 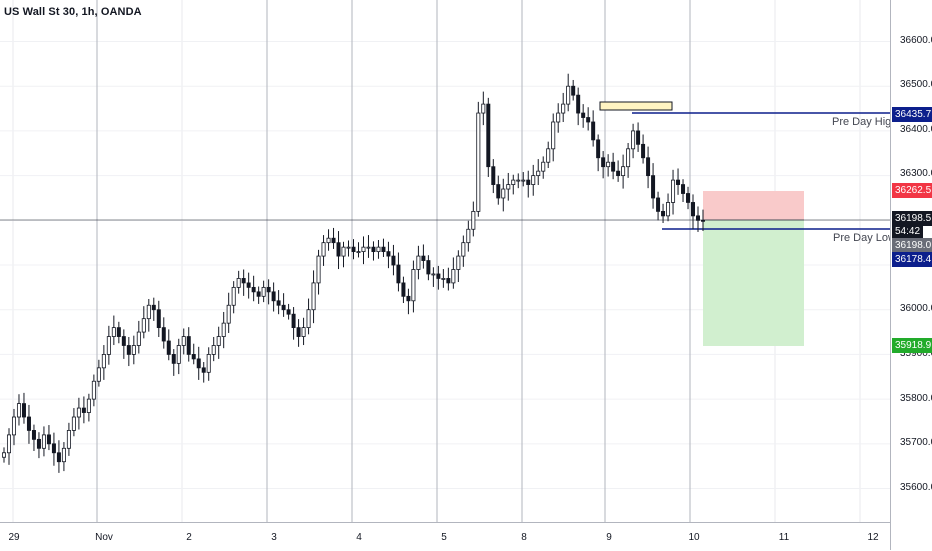 What do you see at coordinates (873, 537) in the screenshot?
I see `time-tick: 12` at bounding box center [873, 537].